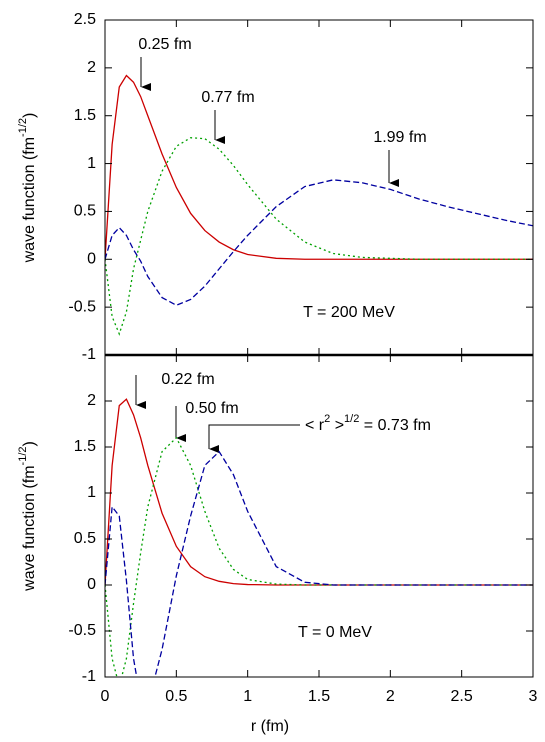 This screenshot has height=742, width=545. What do you see at coordinates (462, 696) in the screenshot?
I see `x-tick-label: 2.5` at bounding box center [462, 696].